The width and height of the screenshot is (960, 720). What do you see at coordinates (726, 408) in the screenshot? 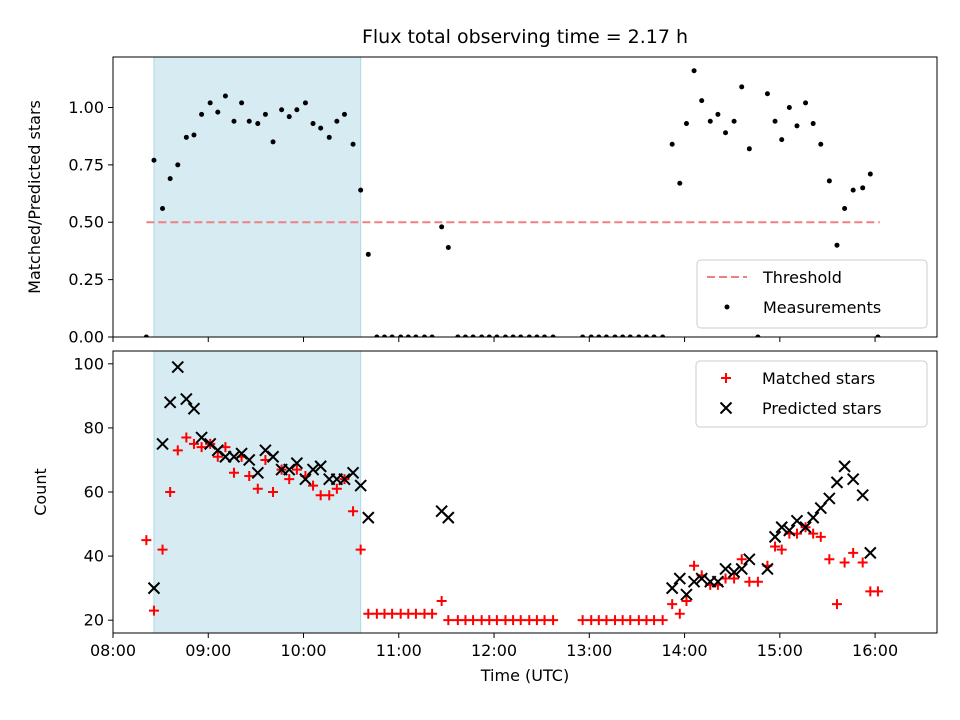
I see `bottom-legend-marker-swatch` at bounding box center [726, 408].